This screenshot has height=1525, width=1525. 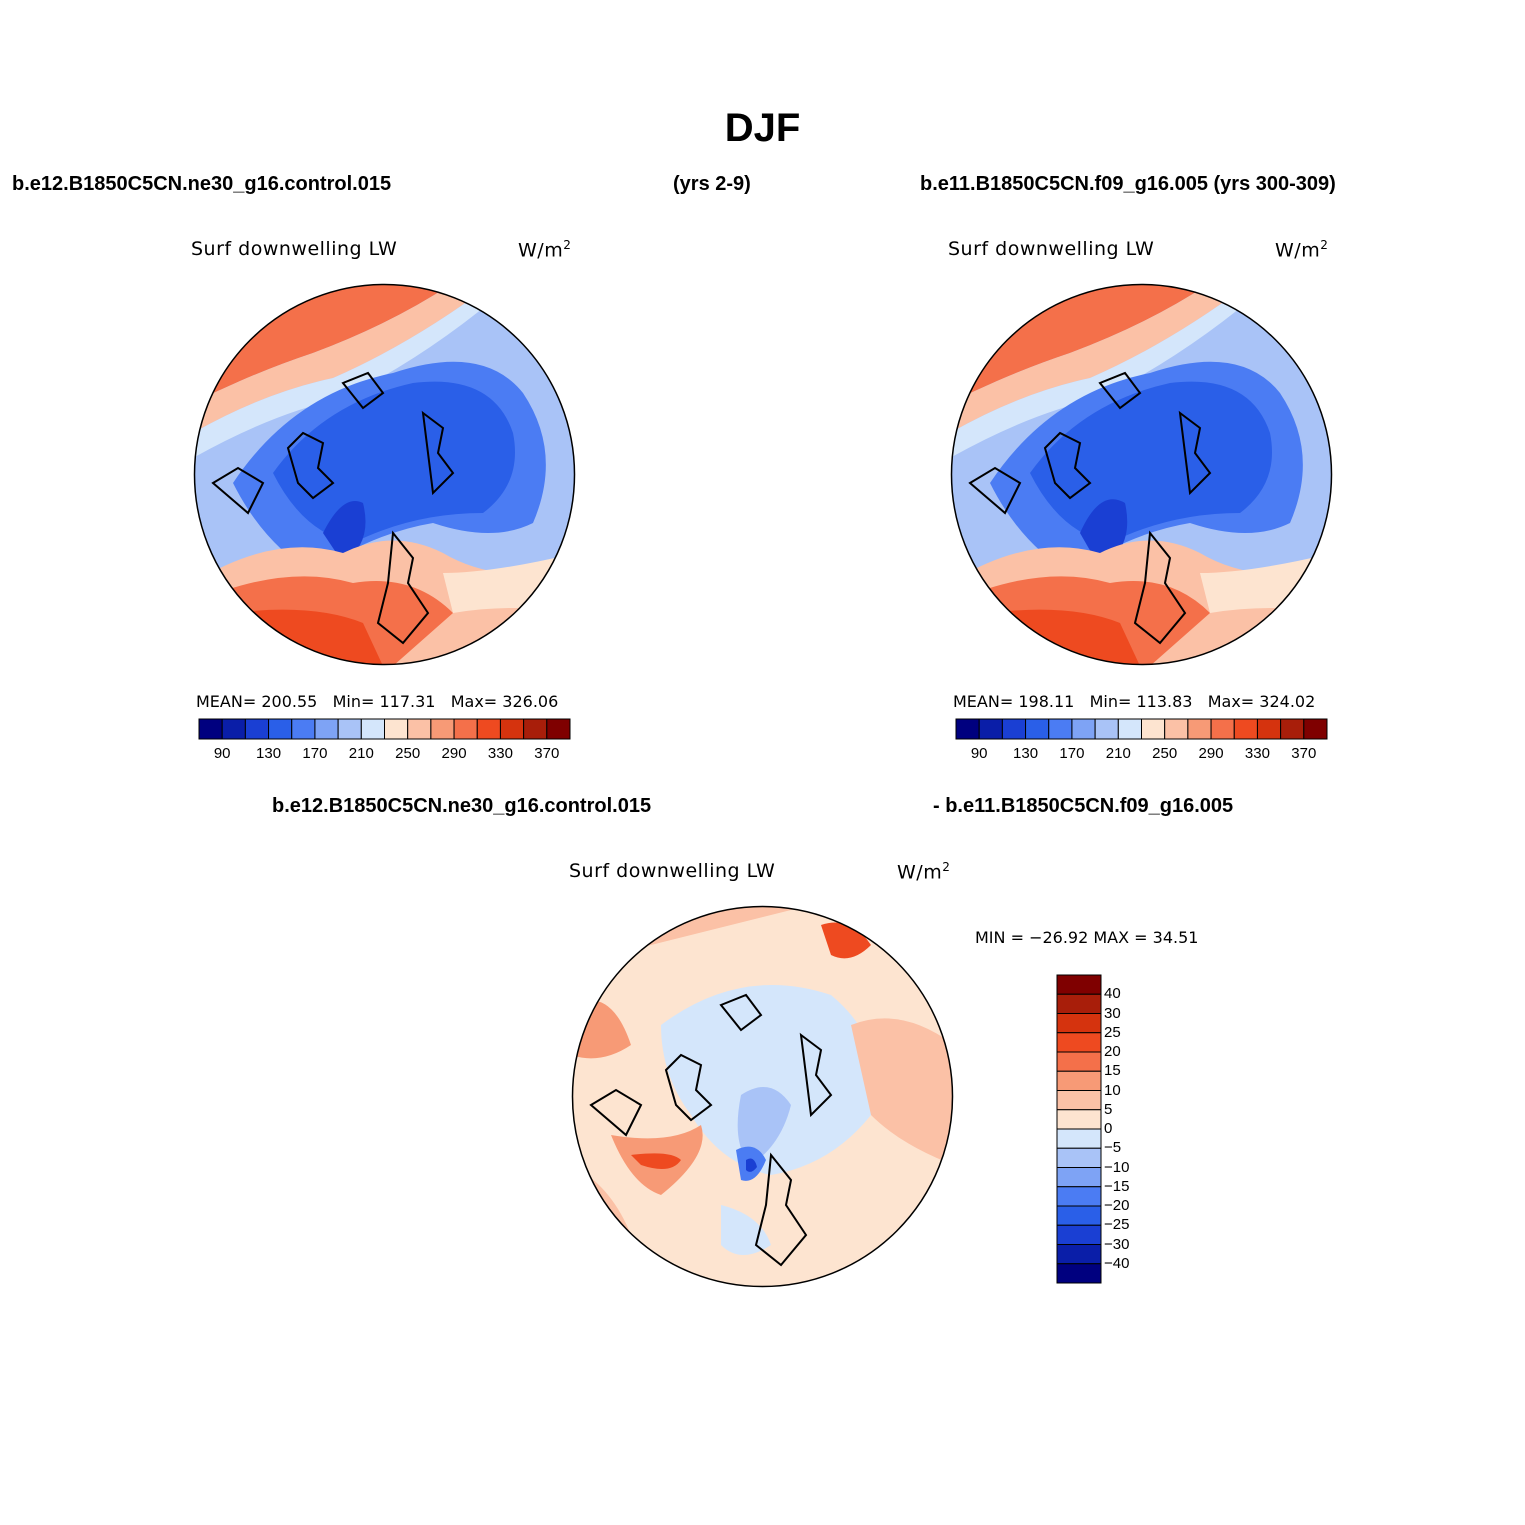 I want to click on left-panel-units: W/m2, so click(x=545, y=250).